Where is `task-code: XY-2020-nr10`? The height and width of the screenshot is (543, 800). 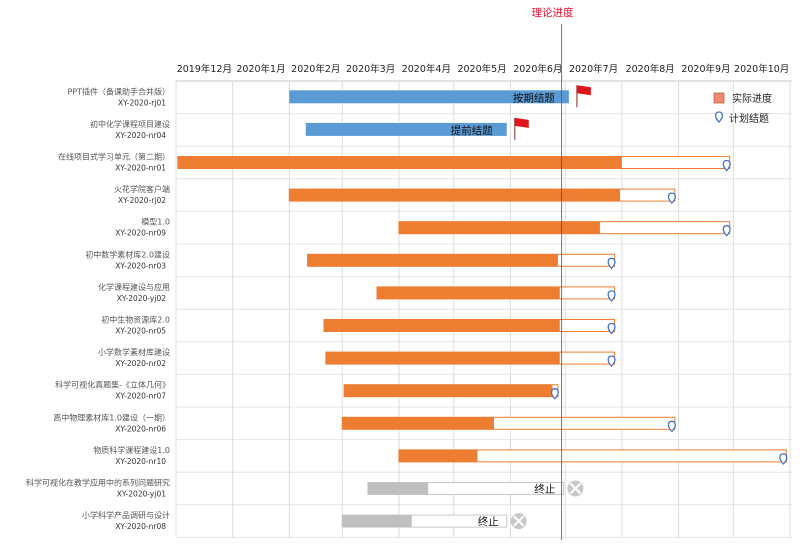 task-code: XY-2020-nr10 is located at coordinates (140, 461).